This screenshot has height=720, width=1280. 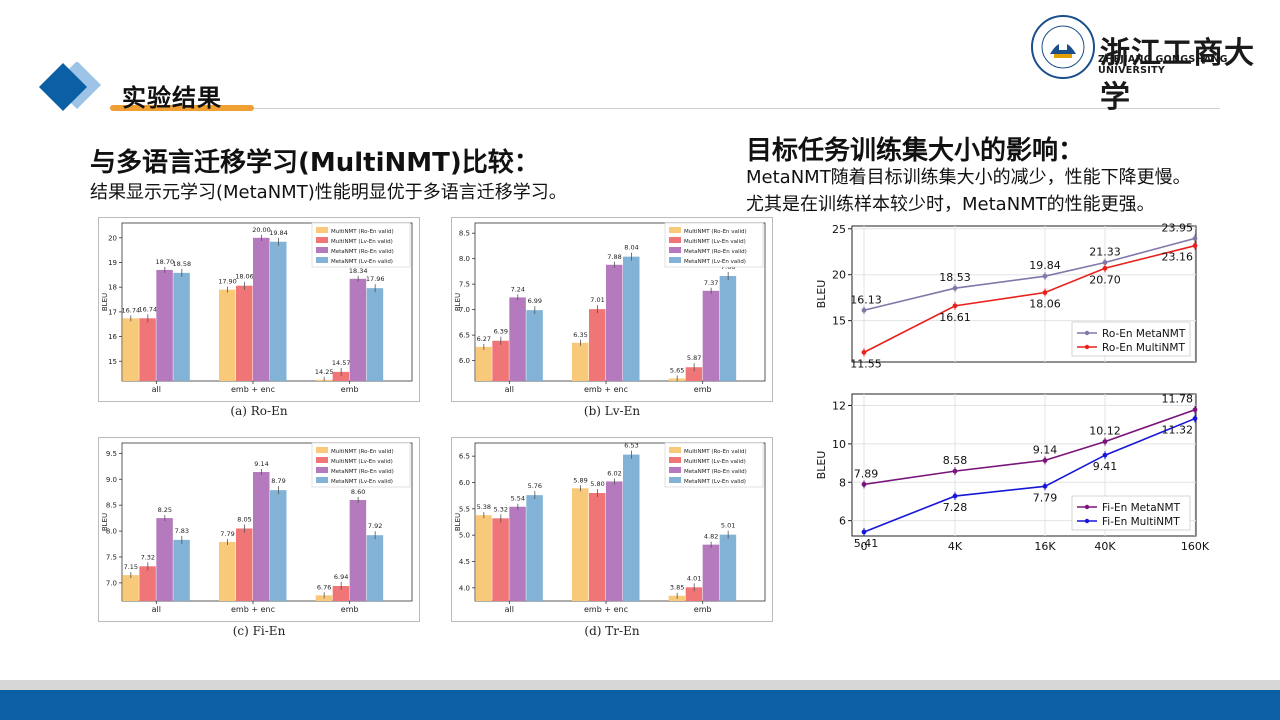 I want to click on point-value-label: 5.41, so click(x=866, y=543).